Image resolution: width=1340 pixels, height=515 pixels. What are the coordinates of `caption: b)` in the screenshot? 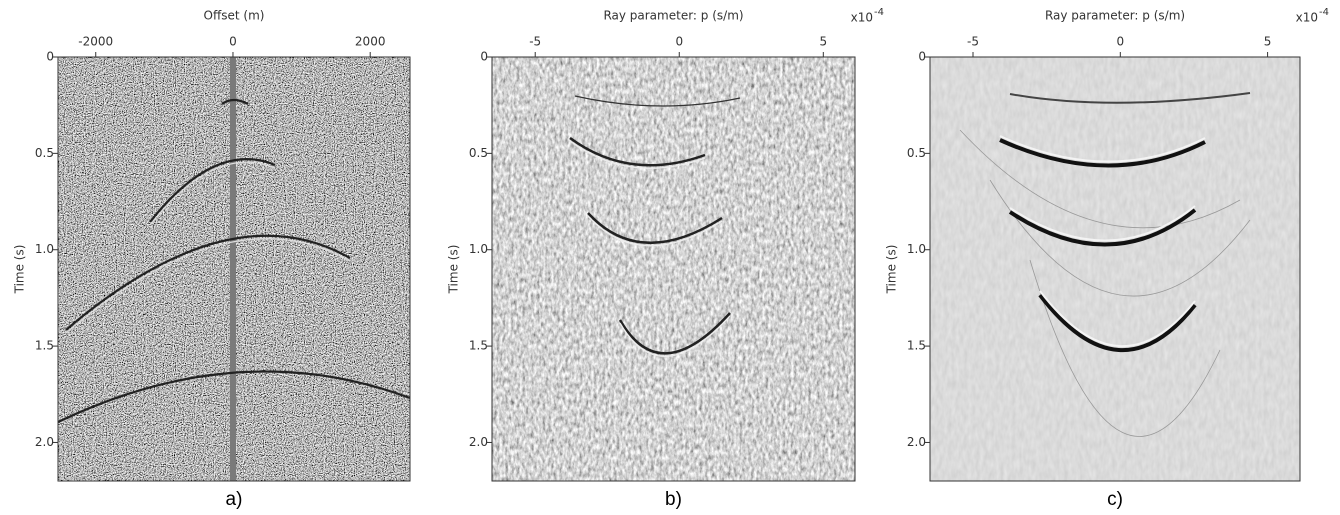 It's located at (673, 499).